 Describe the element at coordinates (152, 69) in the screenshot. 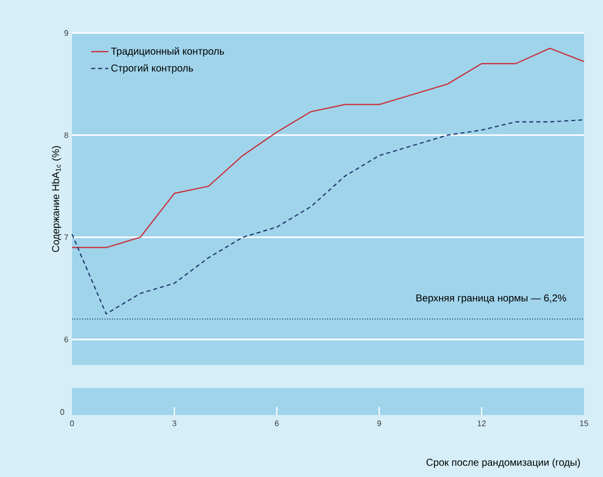

I see `legend-label: Строгий контроль` at that location.